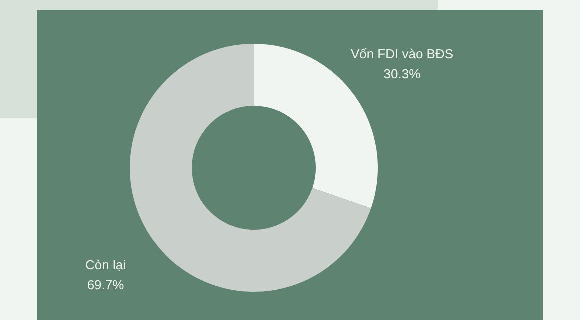  Describe the element at coordinates (316, 126) in the screenshot. I see `donut-slice` at that location.